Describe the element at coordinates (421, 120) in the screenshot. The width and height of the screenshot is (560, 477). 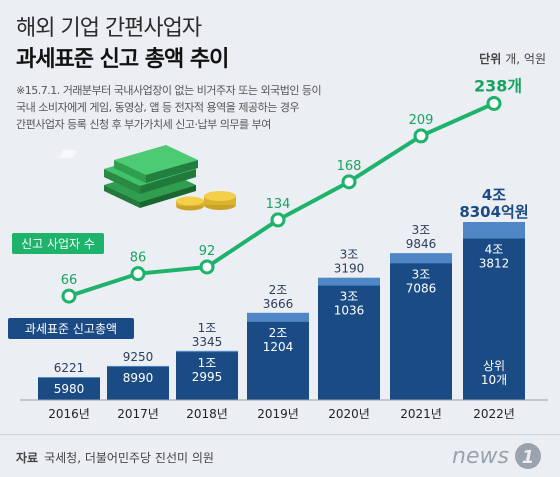
I see `line-point-label: 209` at that location.